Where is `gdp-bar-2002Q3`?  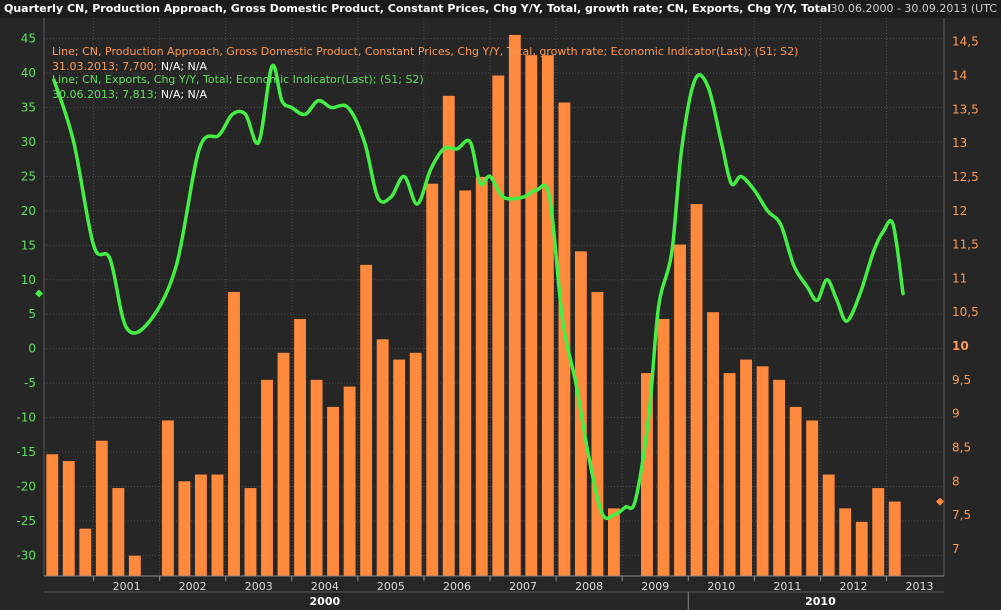 gdp-bar-2002Q3 is located at coordinates (200, 525).